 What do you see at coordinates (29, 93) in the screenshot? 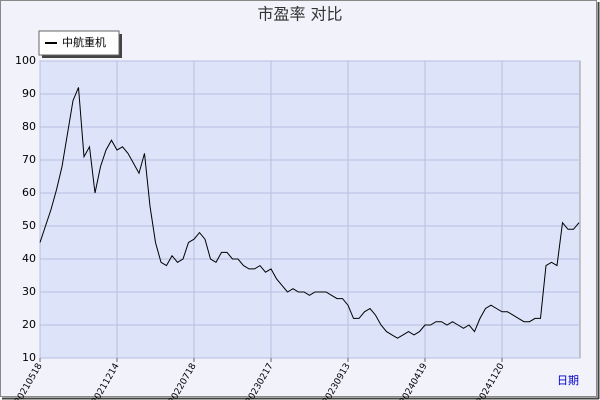
I see `y-tick-label: 90` at bounding box center [29, 93].